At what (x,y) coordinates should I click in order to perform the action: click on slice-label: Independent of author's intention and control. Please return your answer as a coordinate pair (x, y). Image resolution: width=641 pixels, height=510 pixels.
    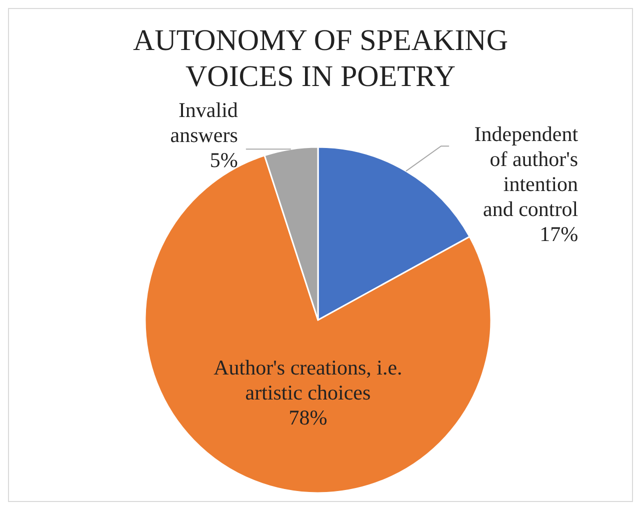
    Looking at the image, I should click on (526, 172).